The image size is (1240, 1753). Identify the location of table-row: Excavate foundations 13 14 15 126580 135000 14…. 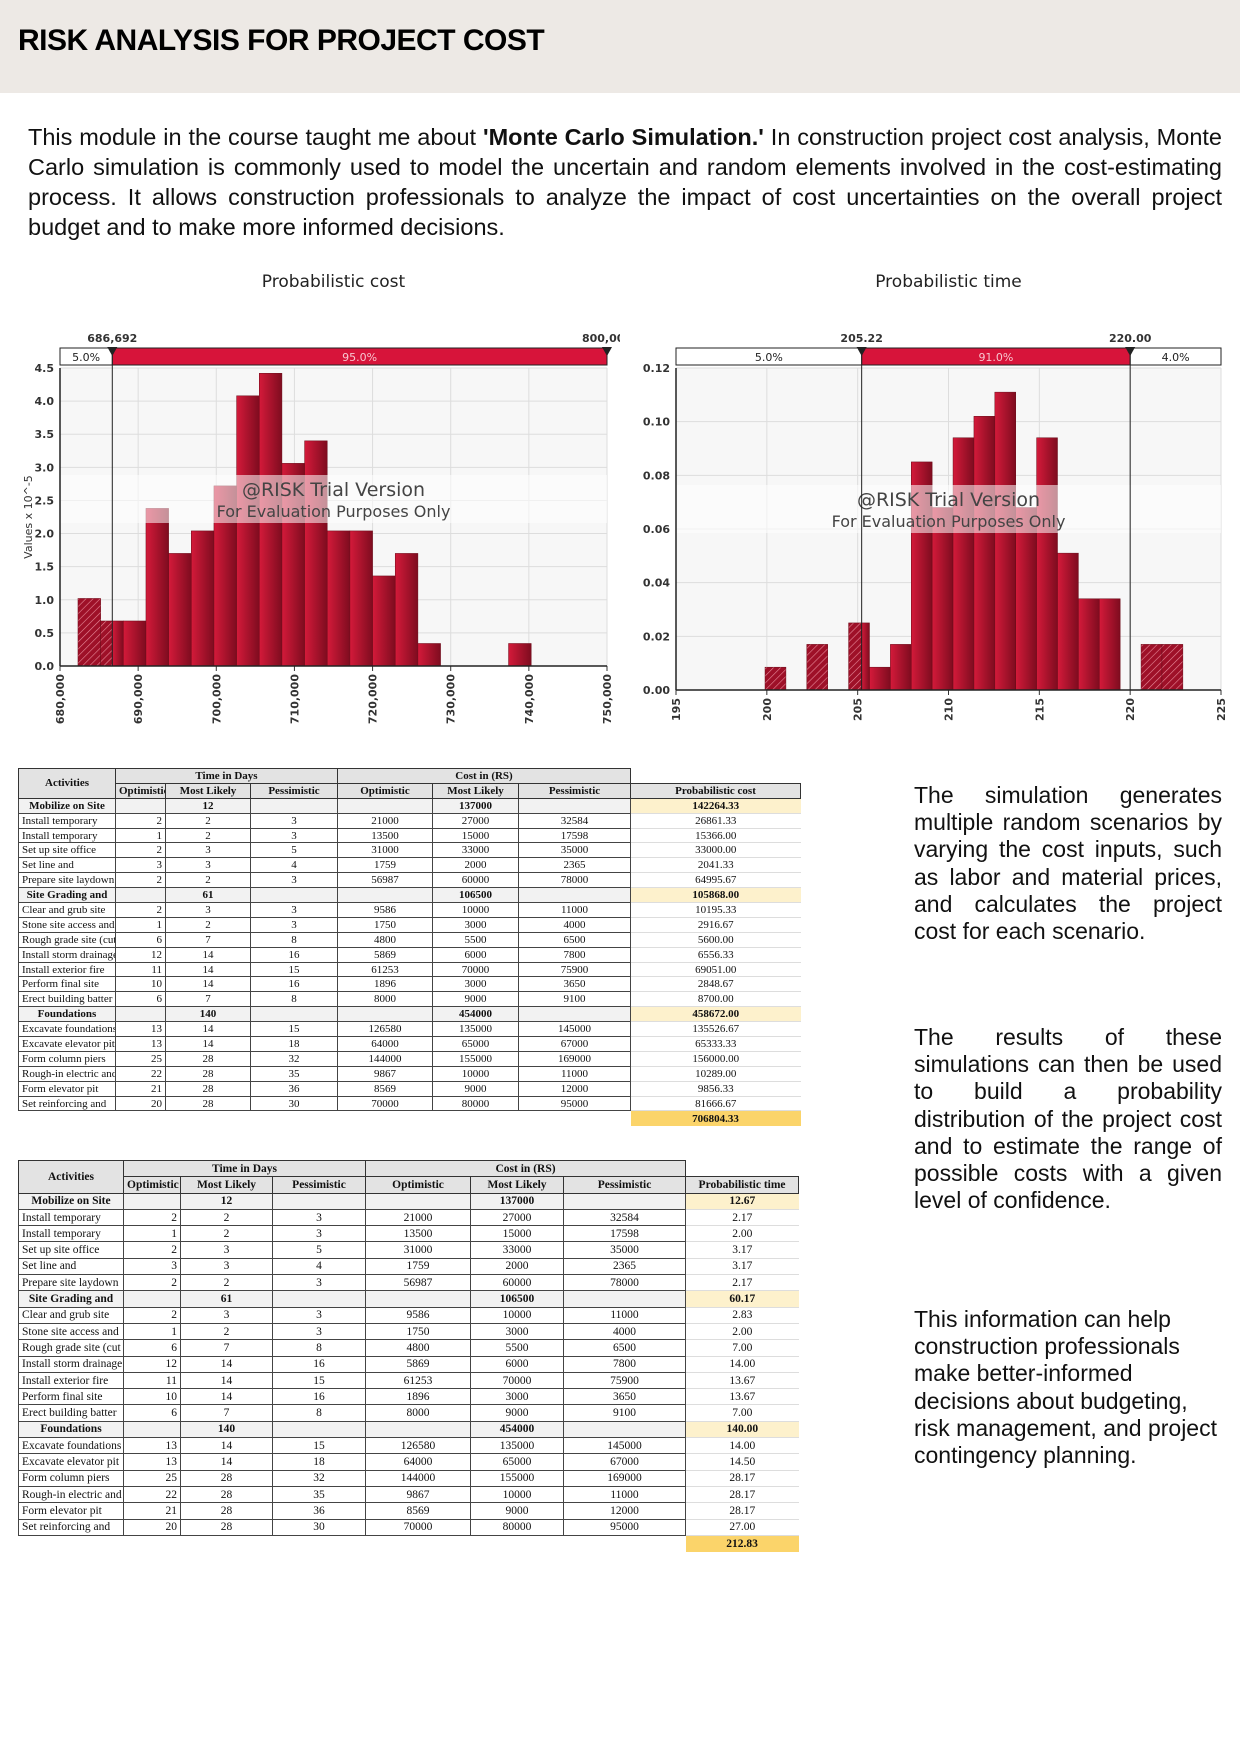
(408, 1446).